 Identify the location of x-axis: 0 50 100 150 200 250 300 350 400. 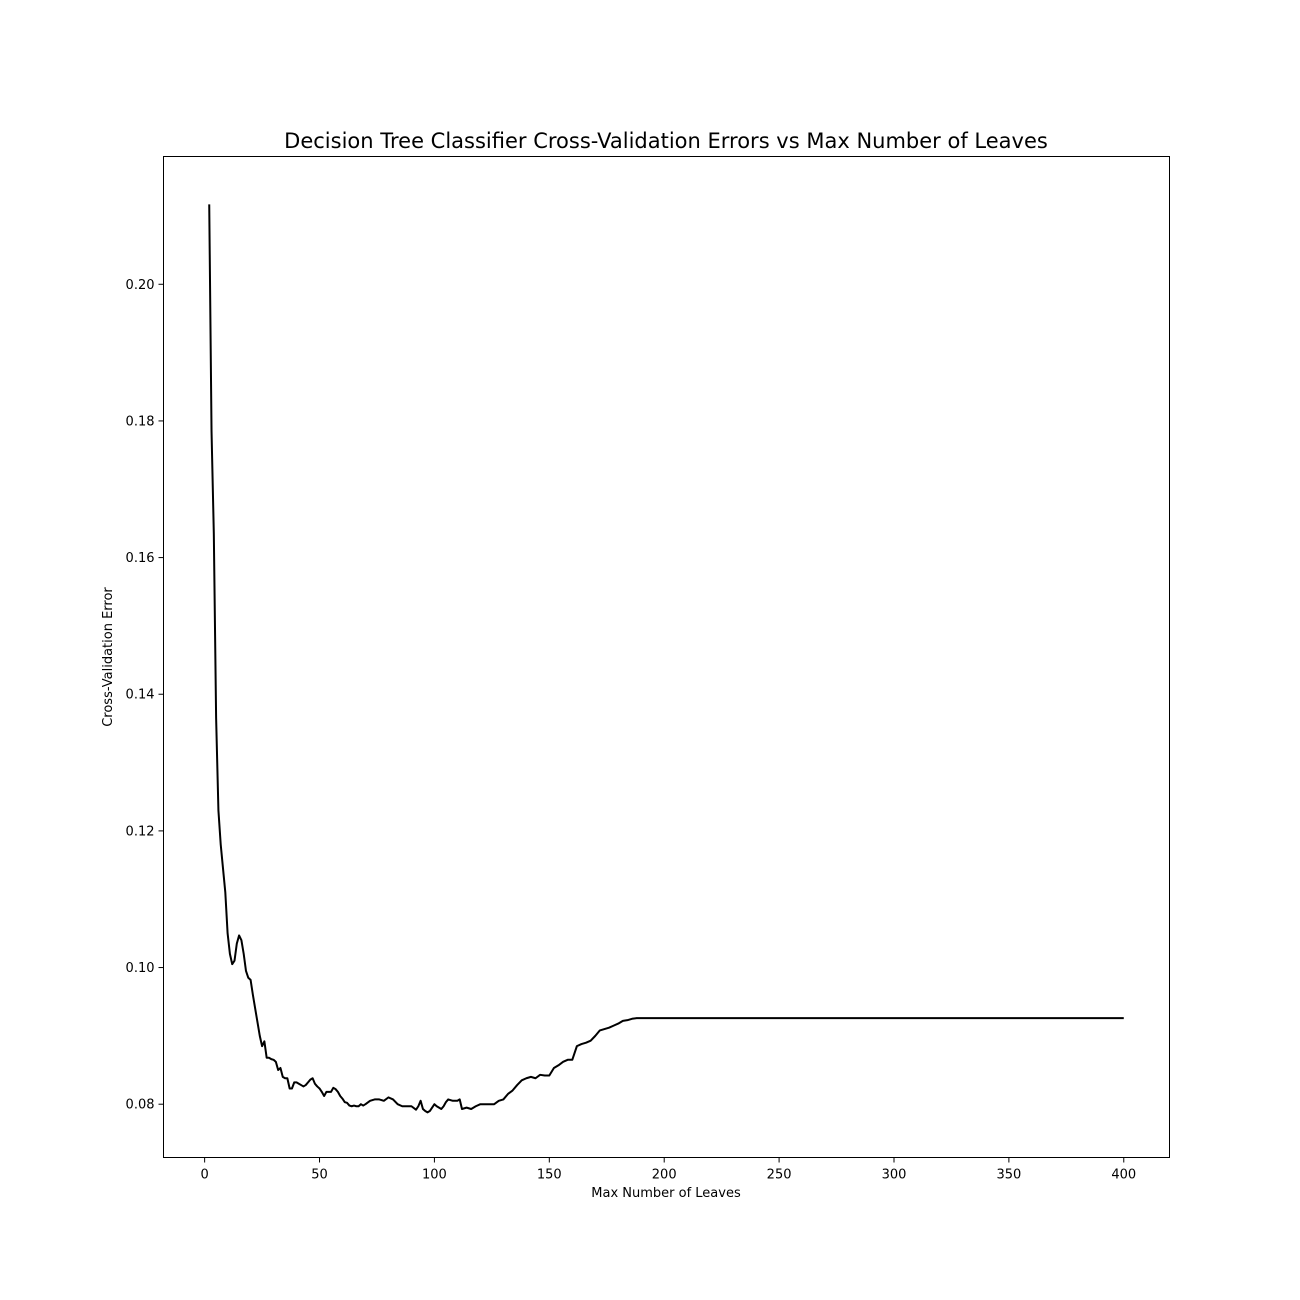
(668, 1170).